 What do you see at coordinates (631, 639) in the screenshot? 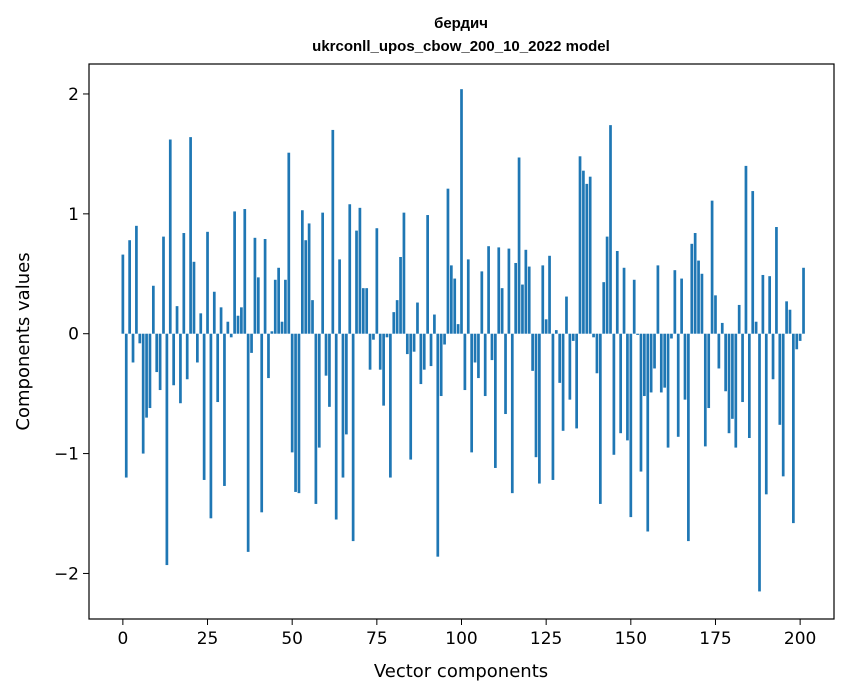
I see `x-tick-label: 150` at bounding box center [631, 639].